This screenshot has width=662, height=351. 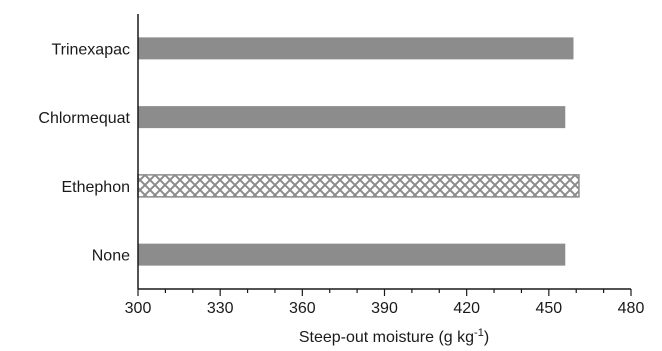 I want to click on x-axis-title-superscript: -1, so click(x=479, y=333).